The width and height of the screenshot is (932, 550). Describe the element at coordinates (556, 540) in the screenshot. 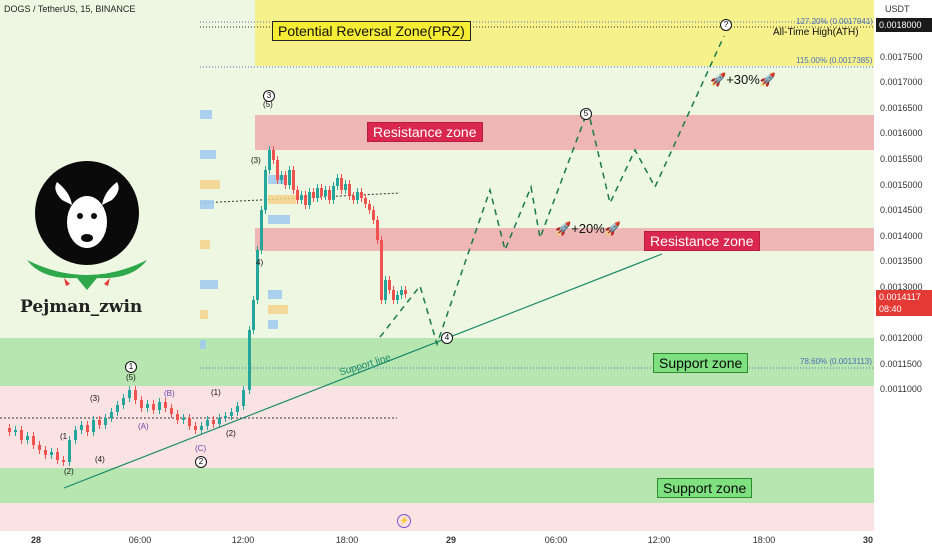

I see `x-tick-label: 06:00` at that location.